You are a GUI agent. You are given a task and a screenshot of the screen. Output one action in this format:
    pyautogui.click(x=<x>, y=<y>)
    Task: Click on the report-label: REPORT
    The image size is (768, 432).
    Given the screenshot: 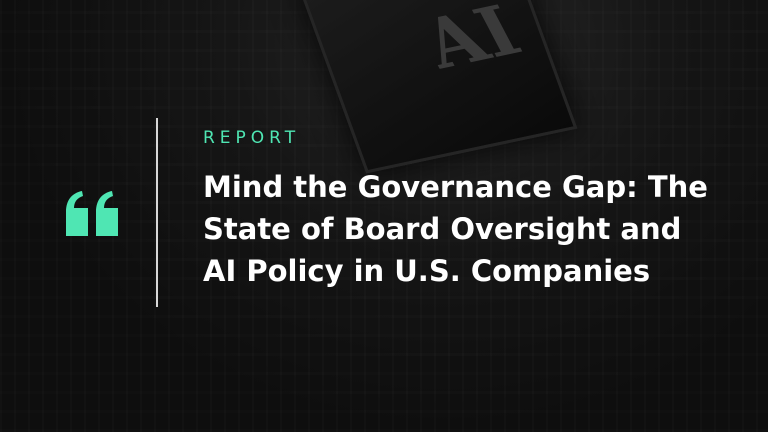 What is the action you would take?
    pyautogui.click(x=252, y=138)
    